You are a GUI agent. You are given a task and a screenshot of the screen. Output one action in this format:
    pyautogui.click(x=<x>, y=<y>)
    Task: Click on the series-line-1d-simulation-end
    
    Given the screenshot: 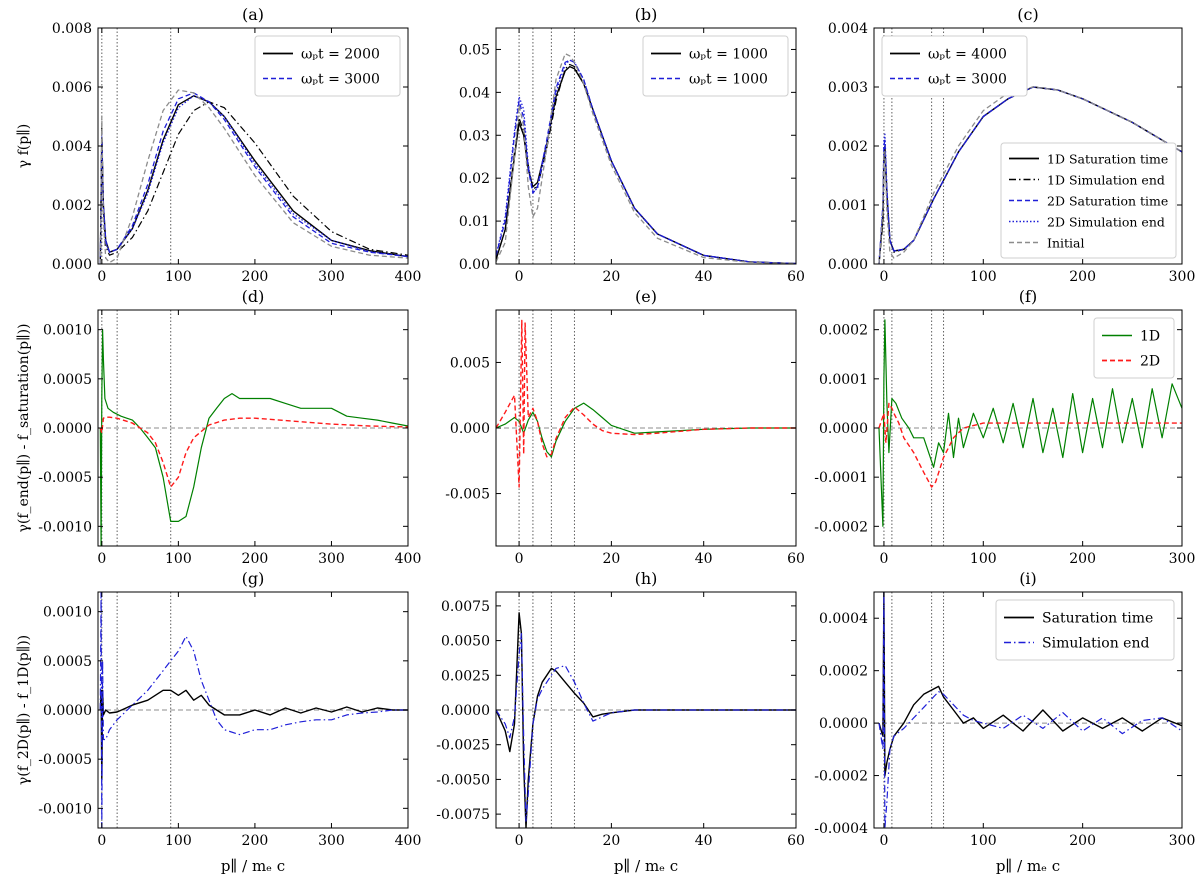 What is the action you would take?
    pyautogui.click(x=253, y=182)
    